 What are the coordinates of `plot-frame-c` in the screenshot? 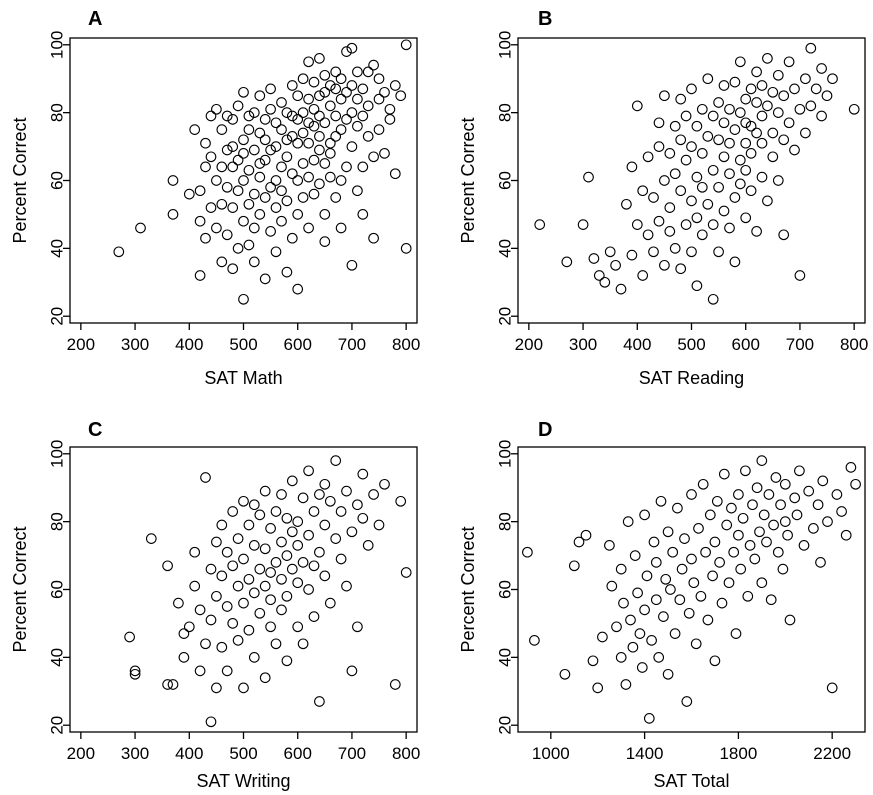 It's located at (243, 589).